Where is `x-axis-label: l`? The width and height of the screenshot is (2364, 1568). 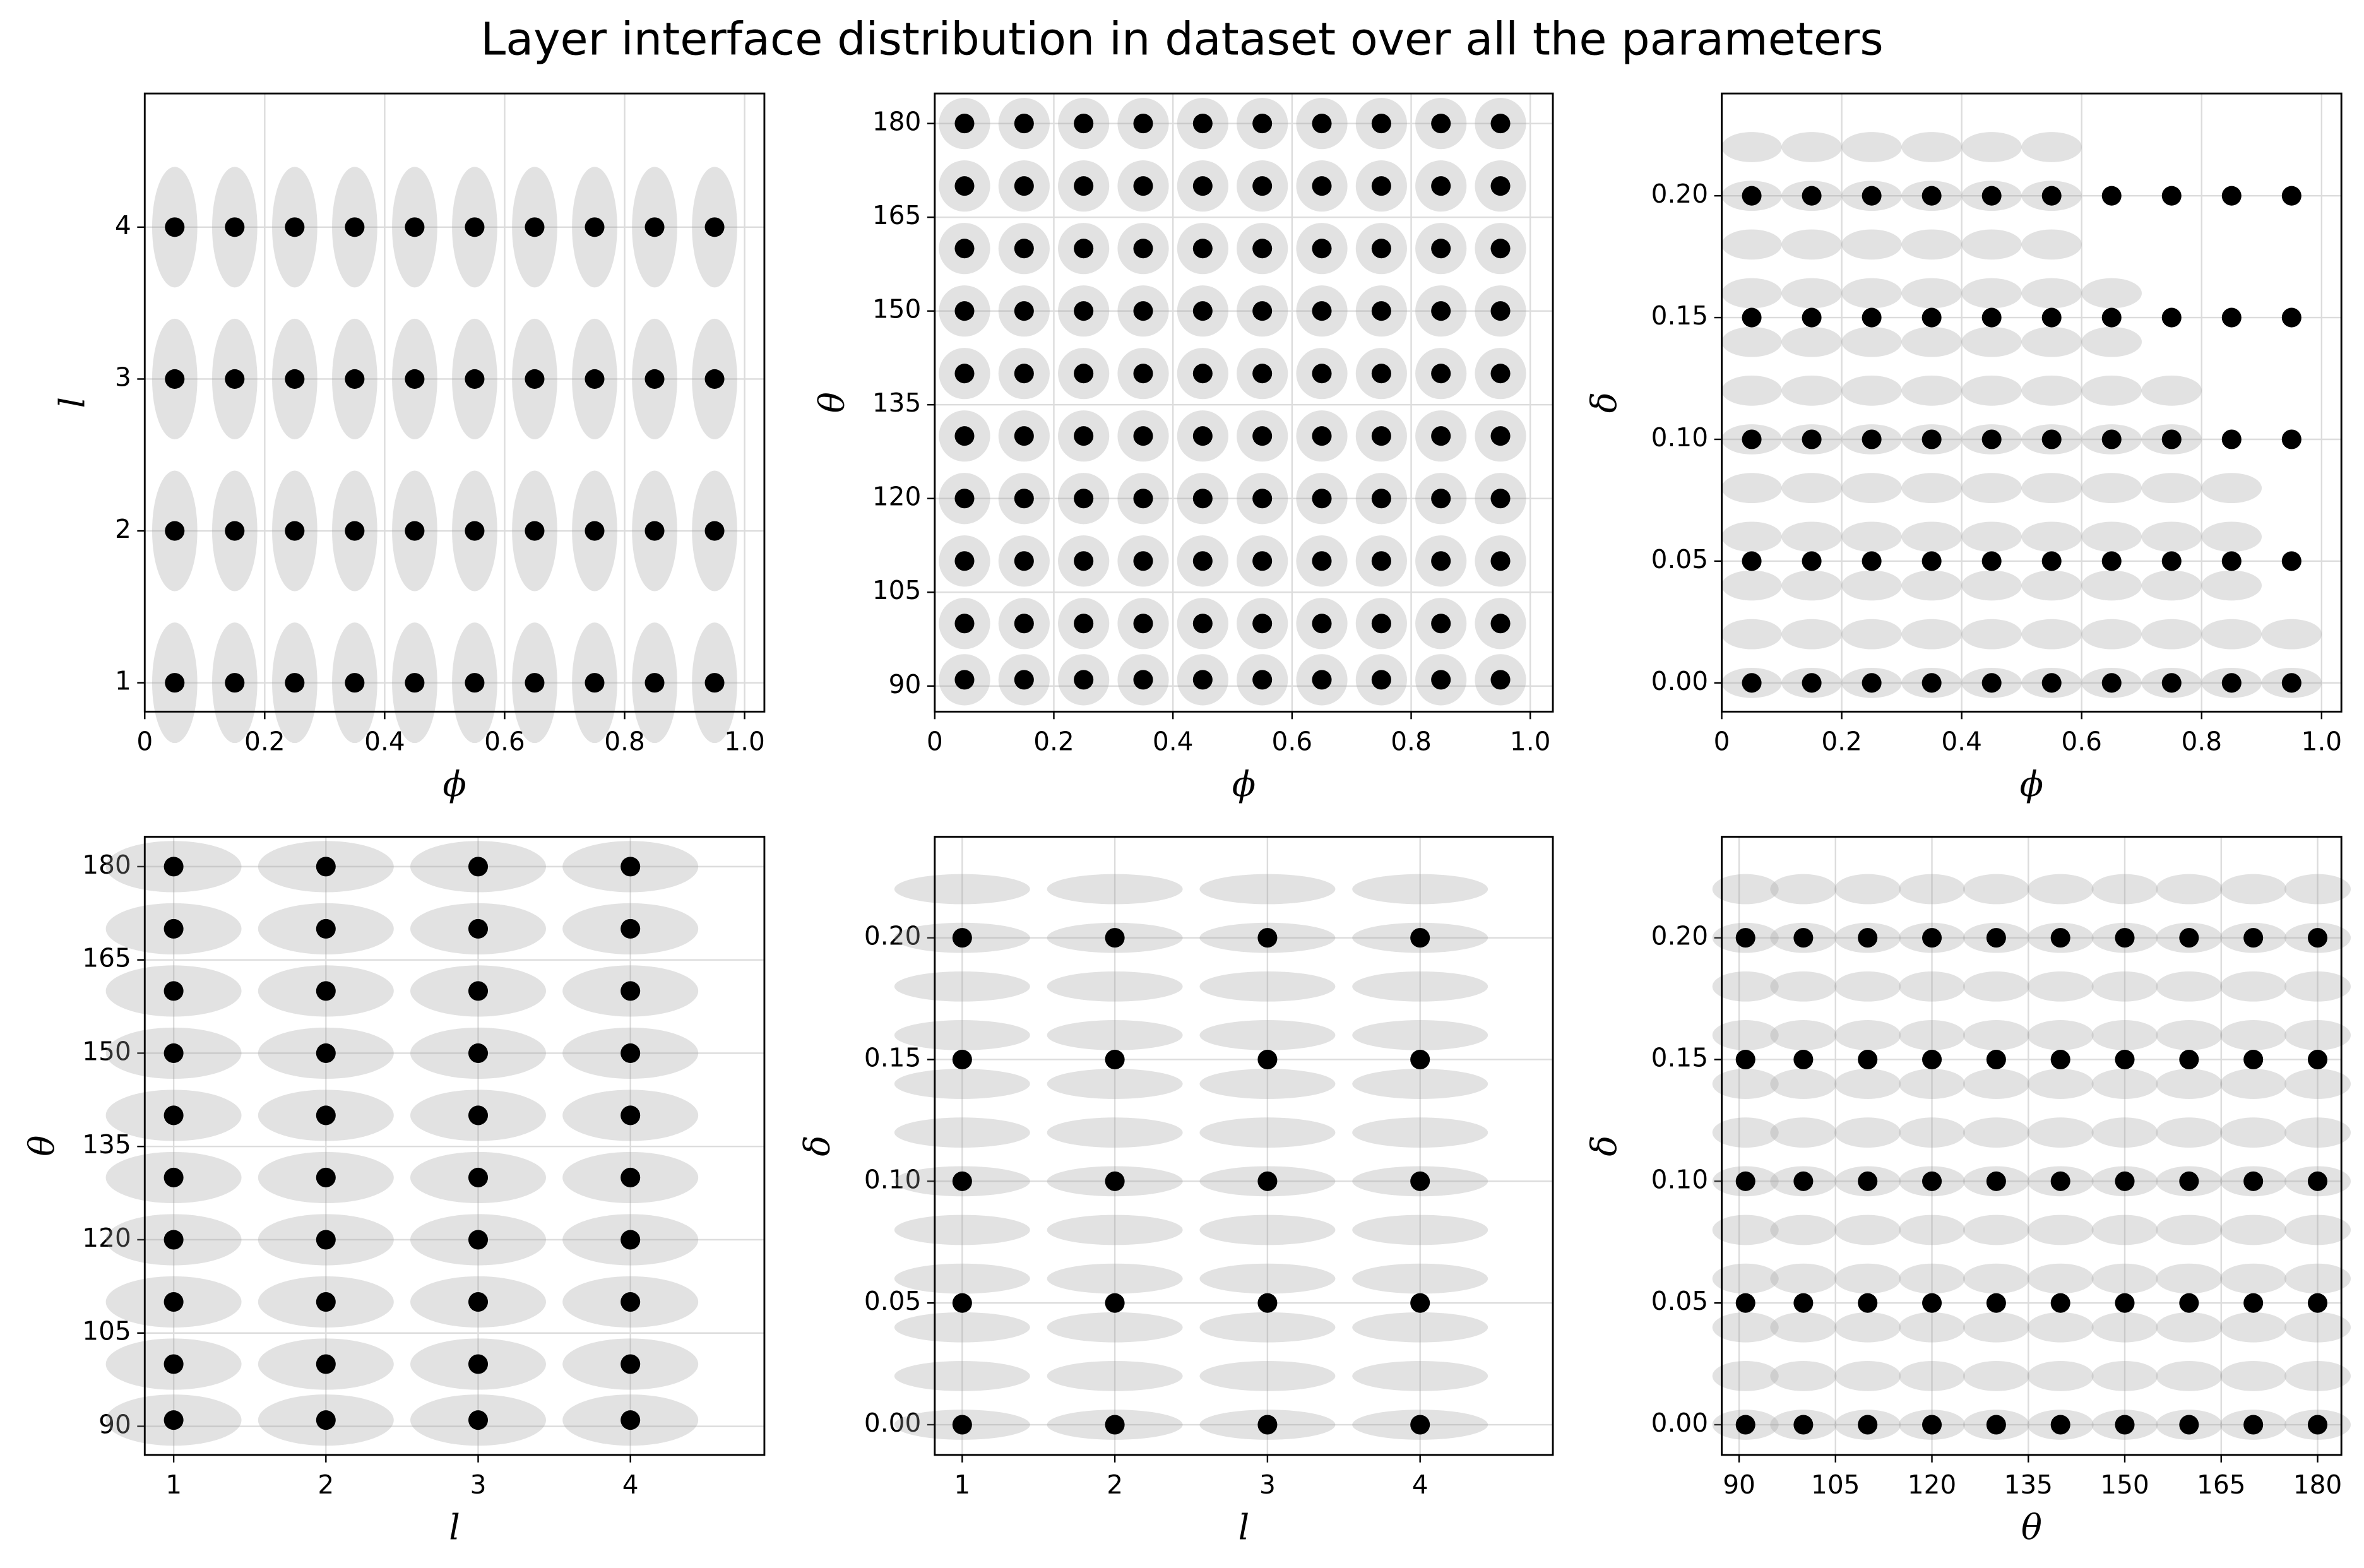
x-axis-label: l is located at coordinates (454, 1527).